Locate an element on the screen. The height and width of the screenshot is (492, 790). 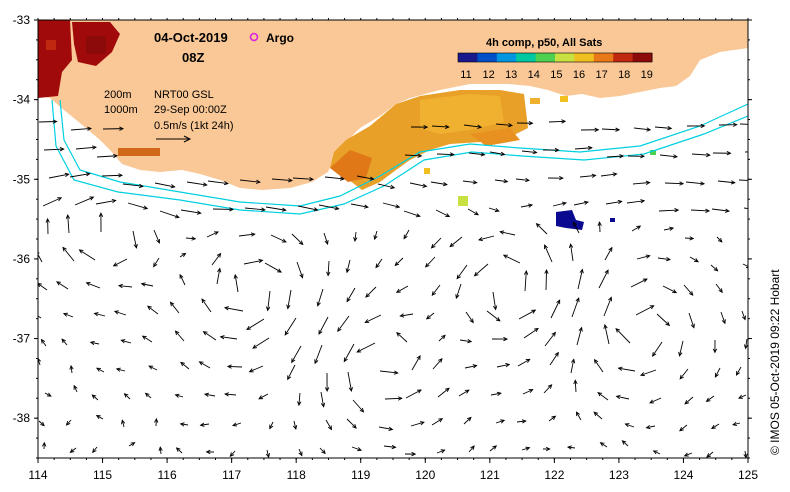
map-date: 04-Oct-2019 is located at coordinates (191, 37).